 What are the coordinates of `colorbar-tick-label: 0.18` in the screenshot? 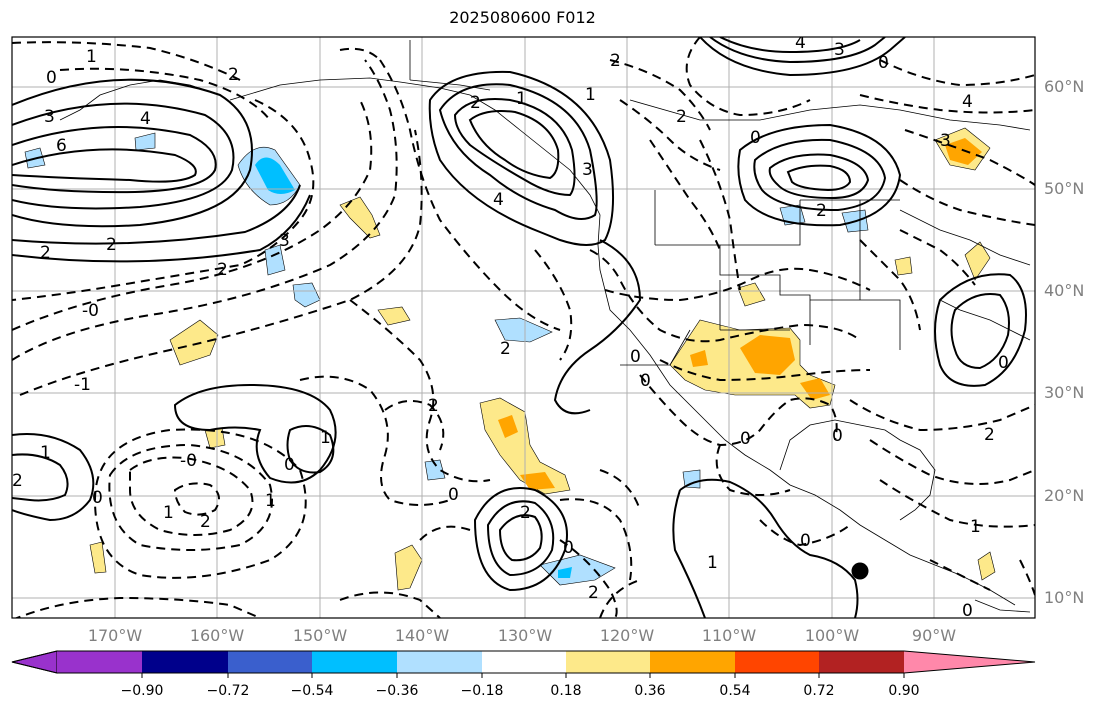 It's located at (566, 691).